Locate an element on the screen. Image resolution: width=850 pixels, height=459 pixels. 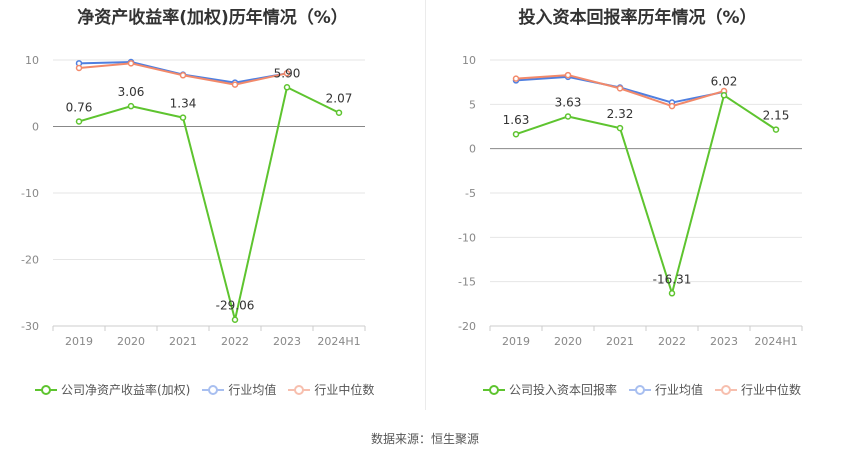
panel-divider is located at coordinates (425, 205).